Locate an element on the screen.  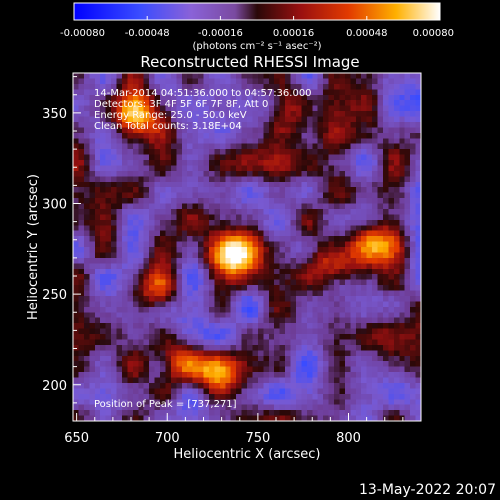
x-tick-label: 650 is located at coordinates (76, 438).